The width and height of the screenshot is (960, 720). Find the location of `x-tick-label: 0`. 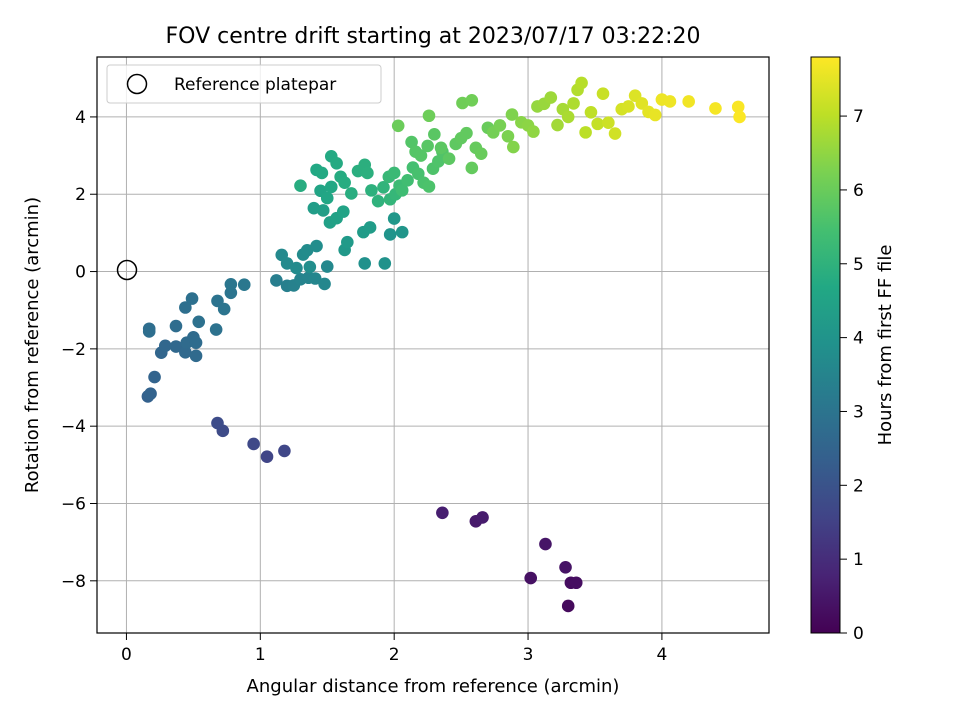

x-tick-label: 0 is located at coordinates (126, 655).